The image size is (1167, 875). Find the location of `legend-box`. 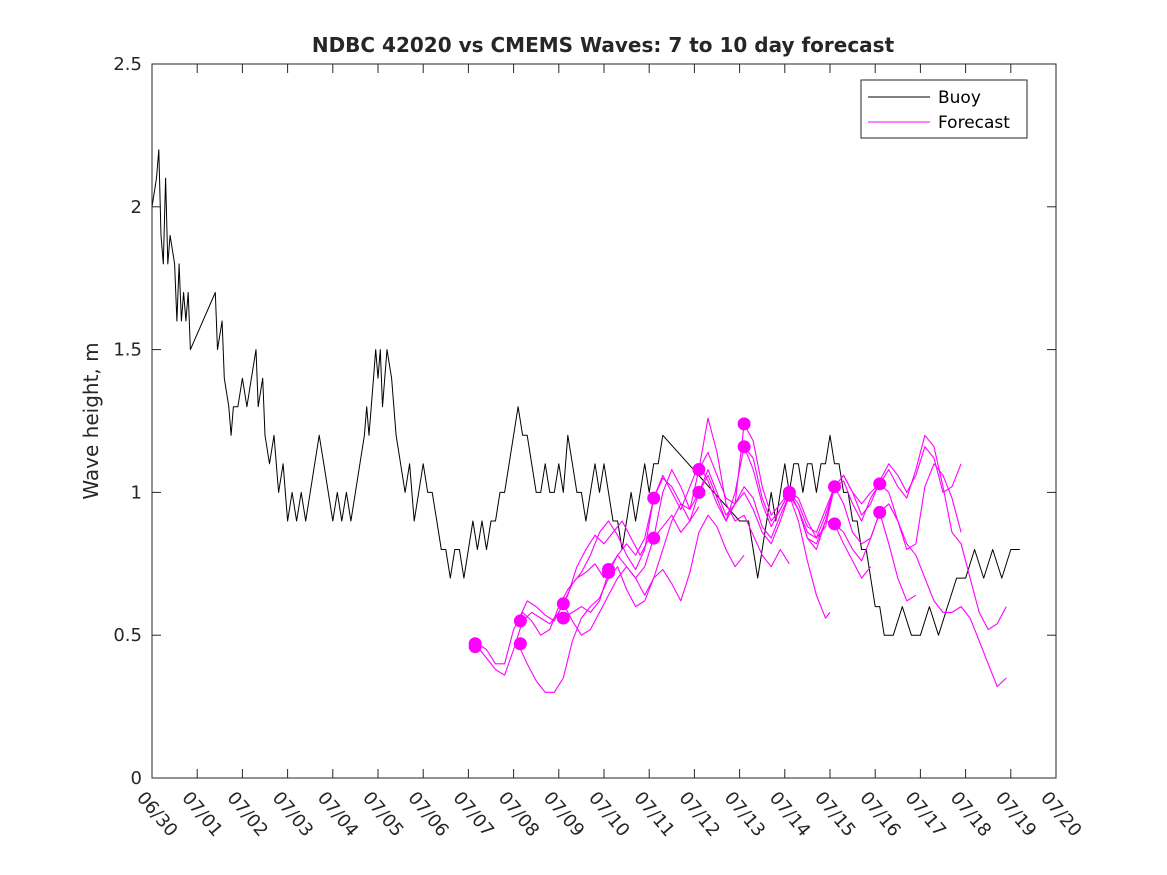

legend-box is located at coordinates (944, 109).